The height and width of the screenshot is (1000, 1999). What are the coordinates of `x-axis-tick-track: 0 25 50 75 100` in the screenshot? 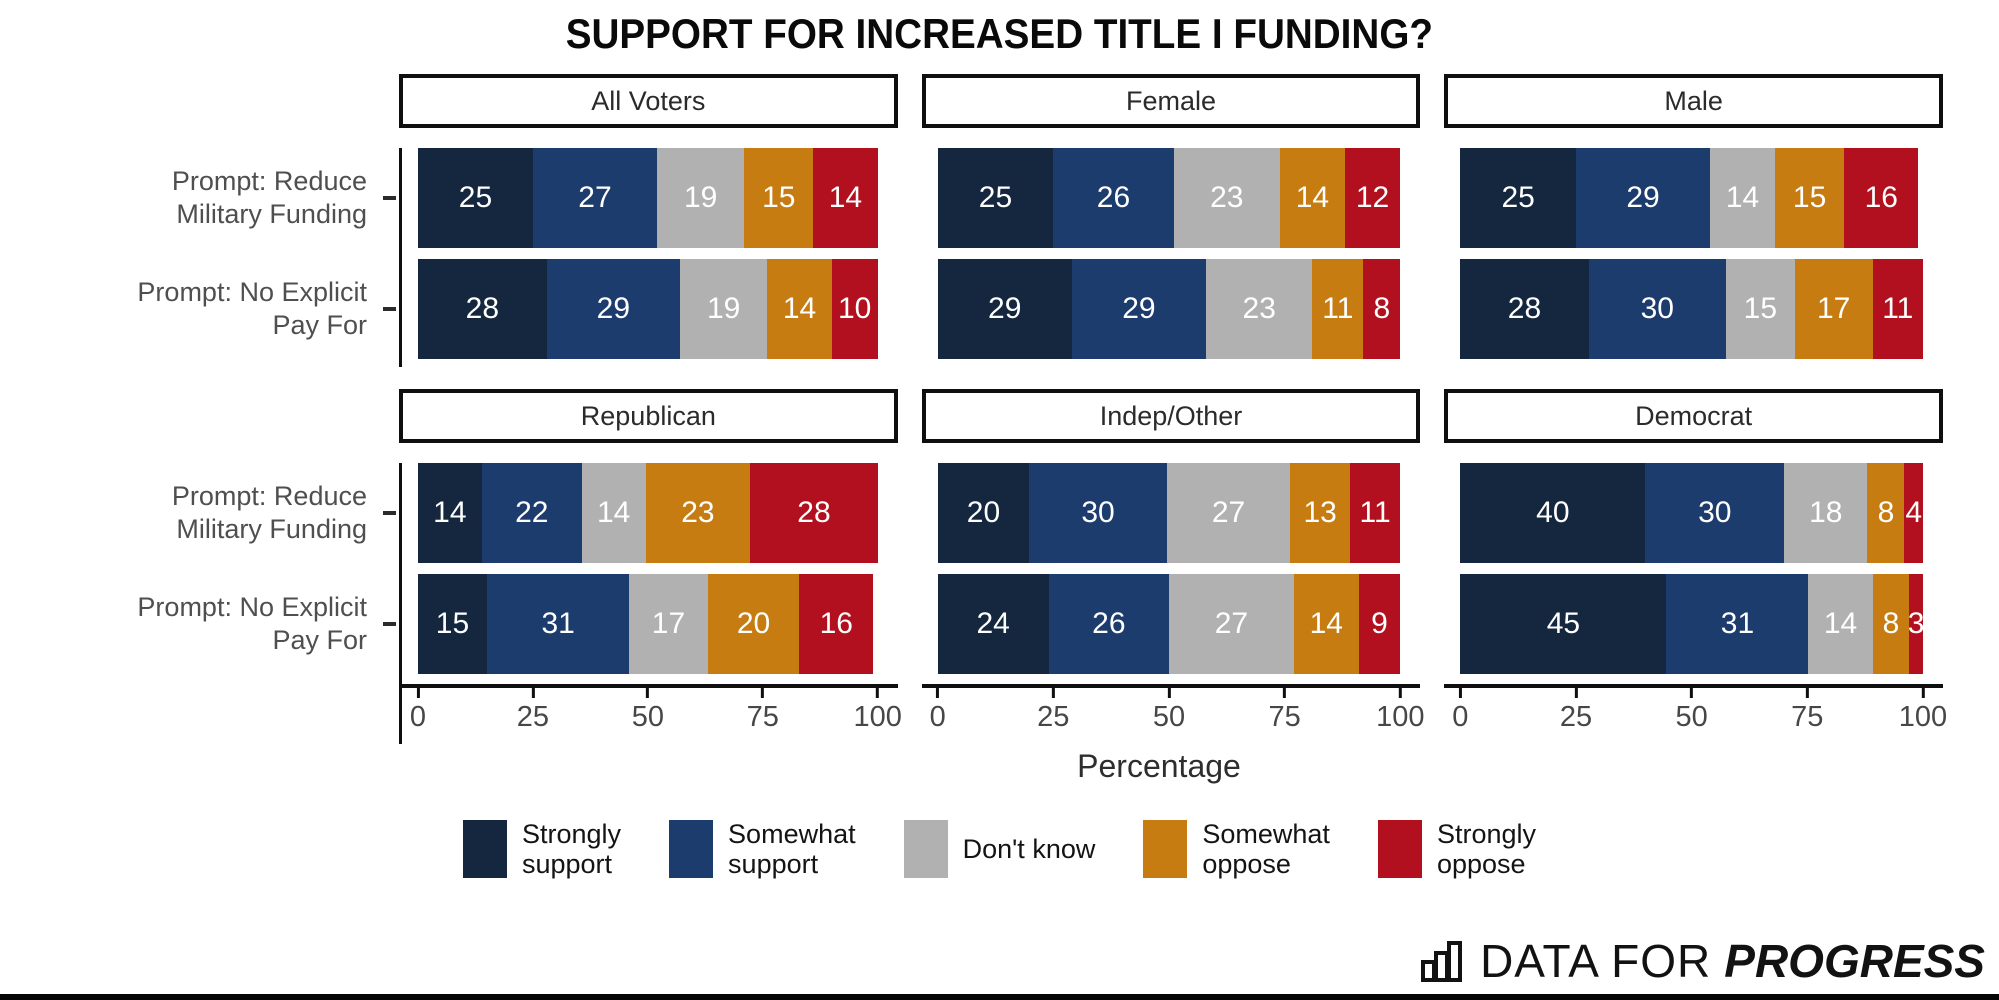 It's located at (1699, 710).